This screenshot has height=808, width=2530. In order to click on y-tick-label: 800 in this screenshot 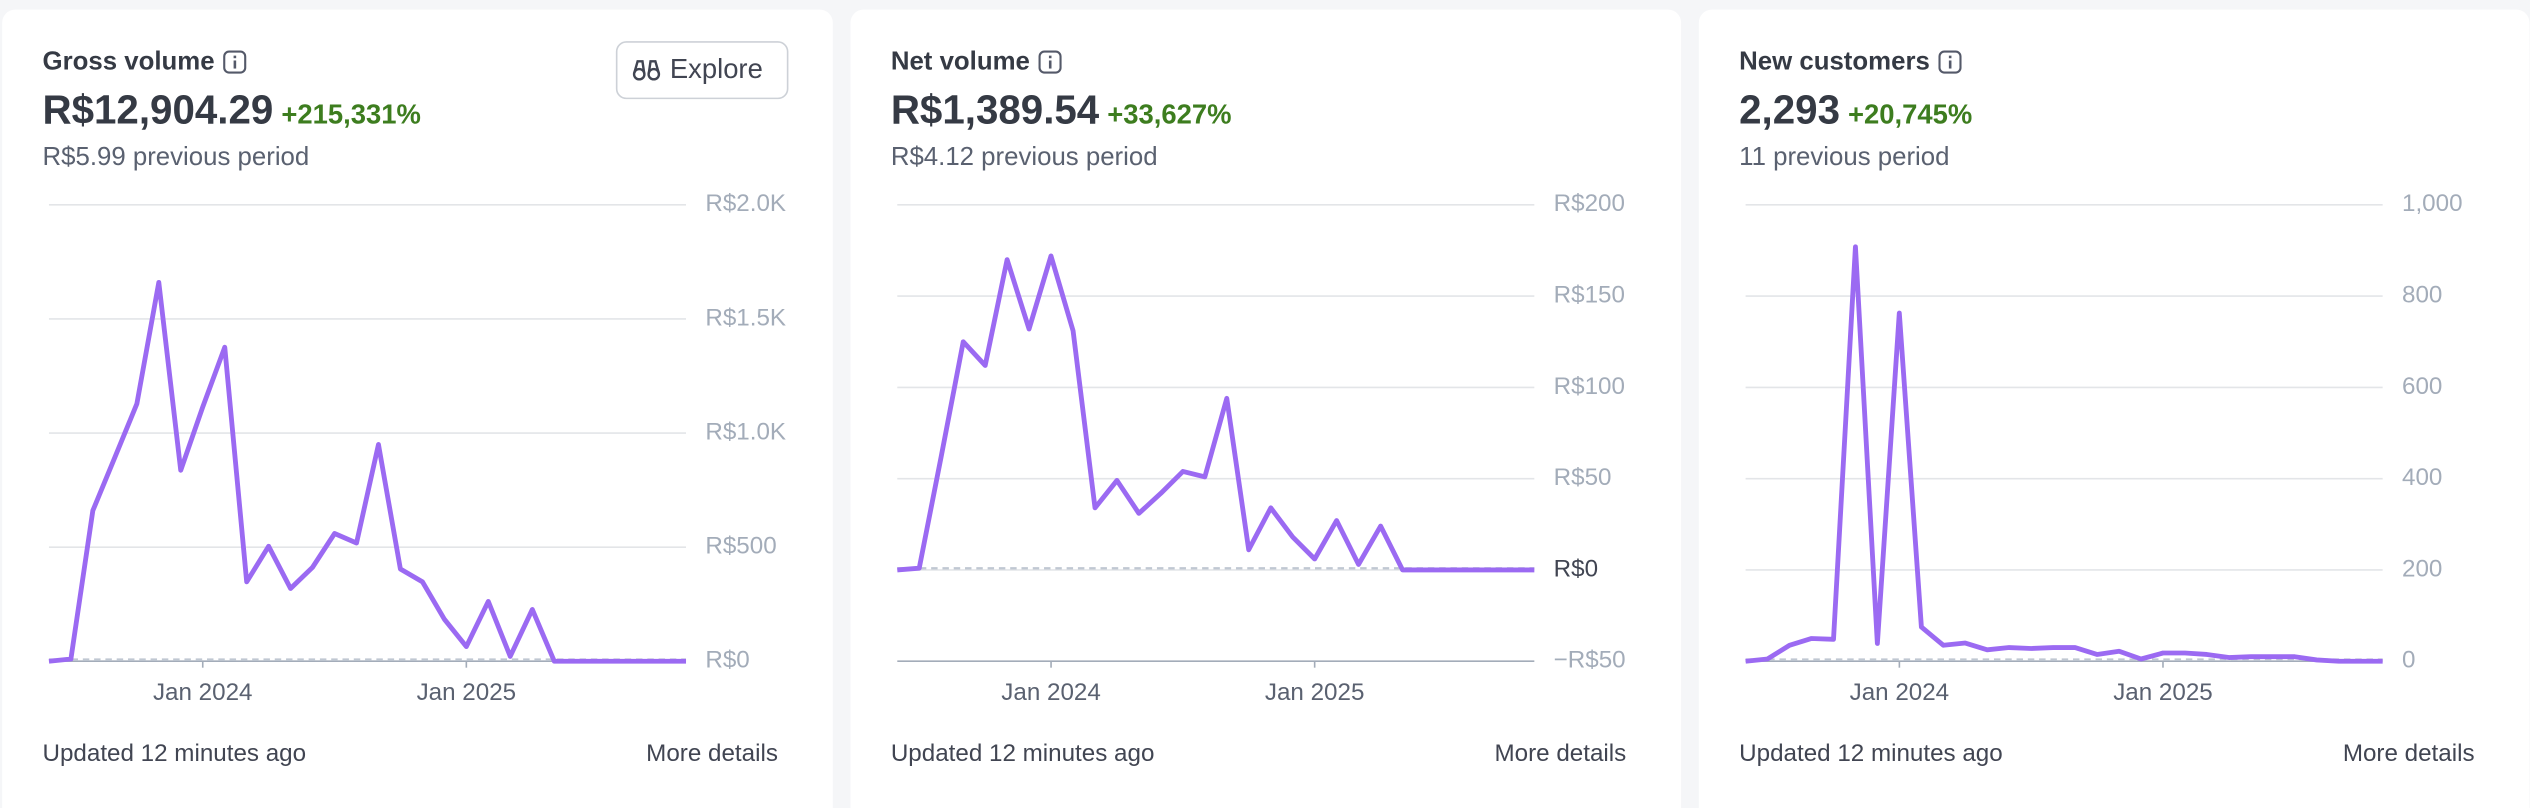, I will do `click(2422, 294)`.